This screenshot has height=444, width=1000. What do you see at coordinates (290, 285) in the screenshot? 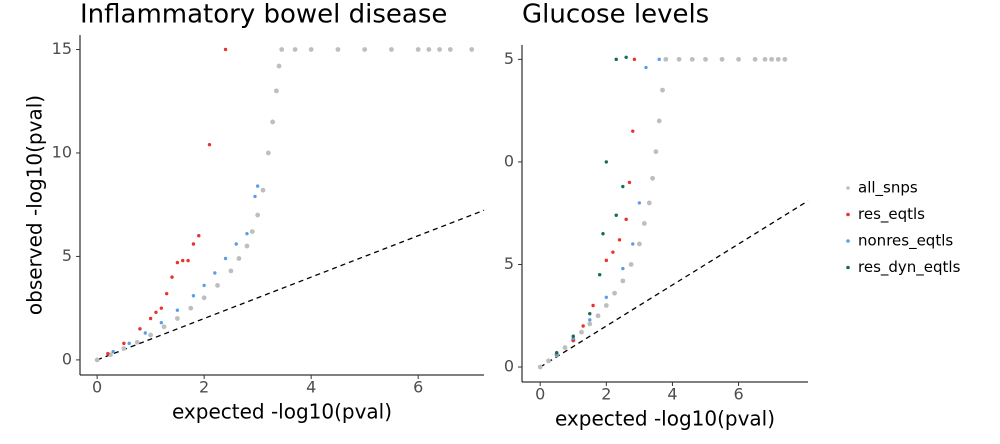
I see `reference-line` at bounding box center [290, 285].